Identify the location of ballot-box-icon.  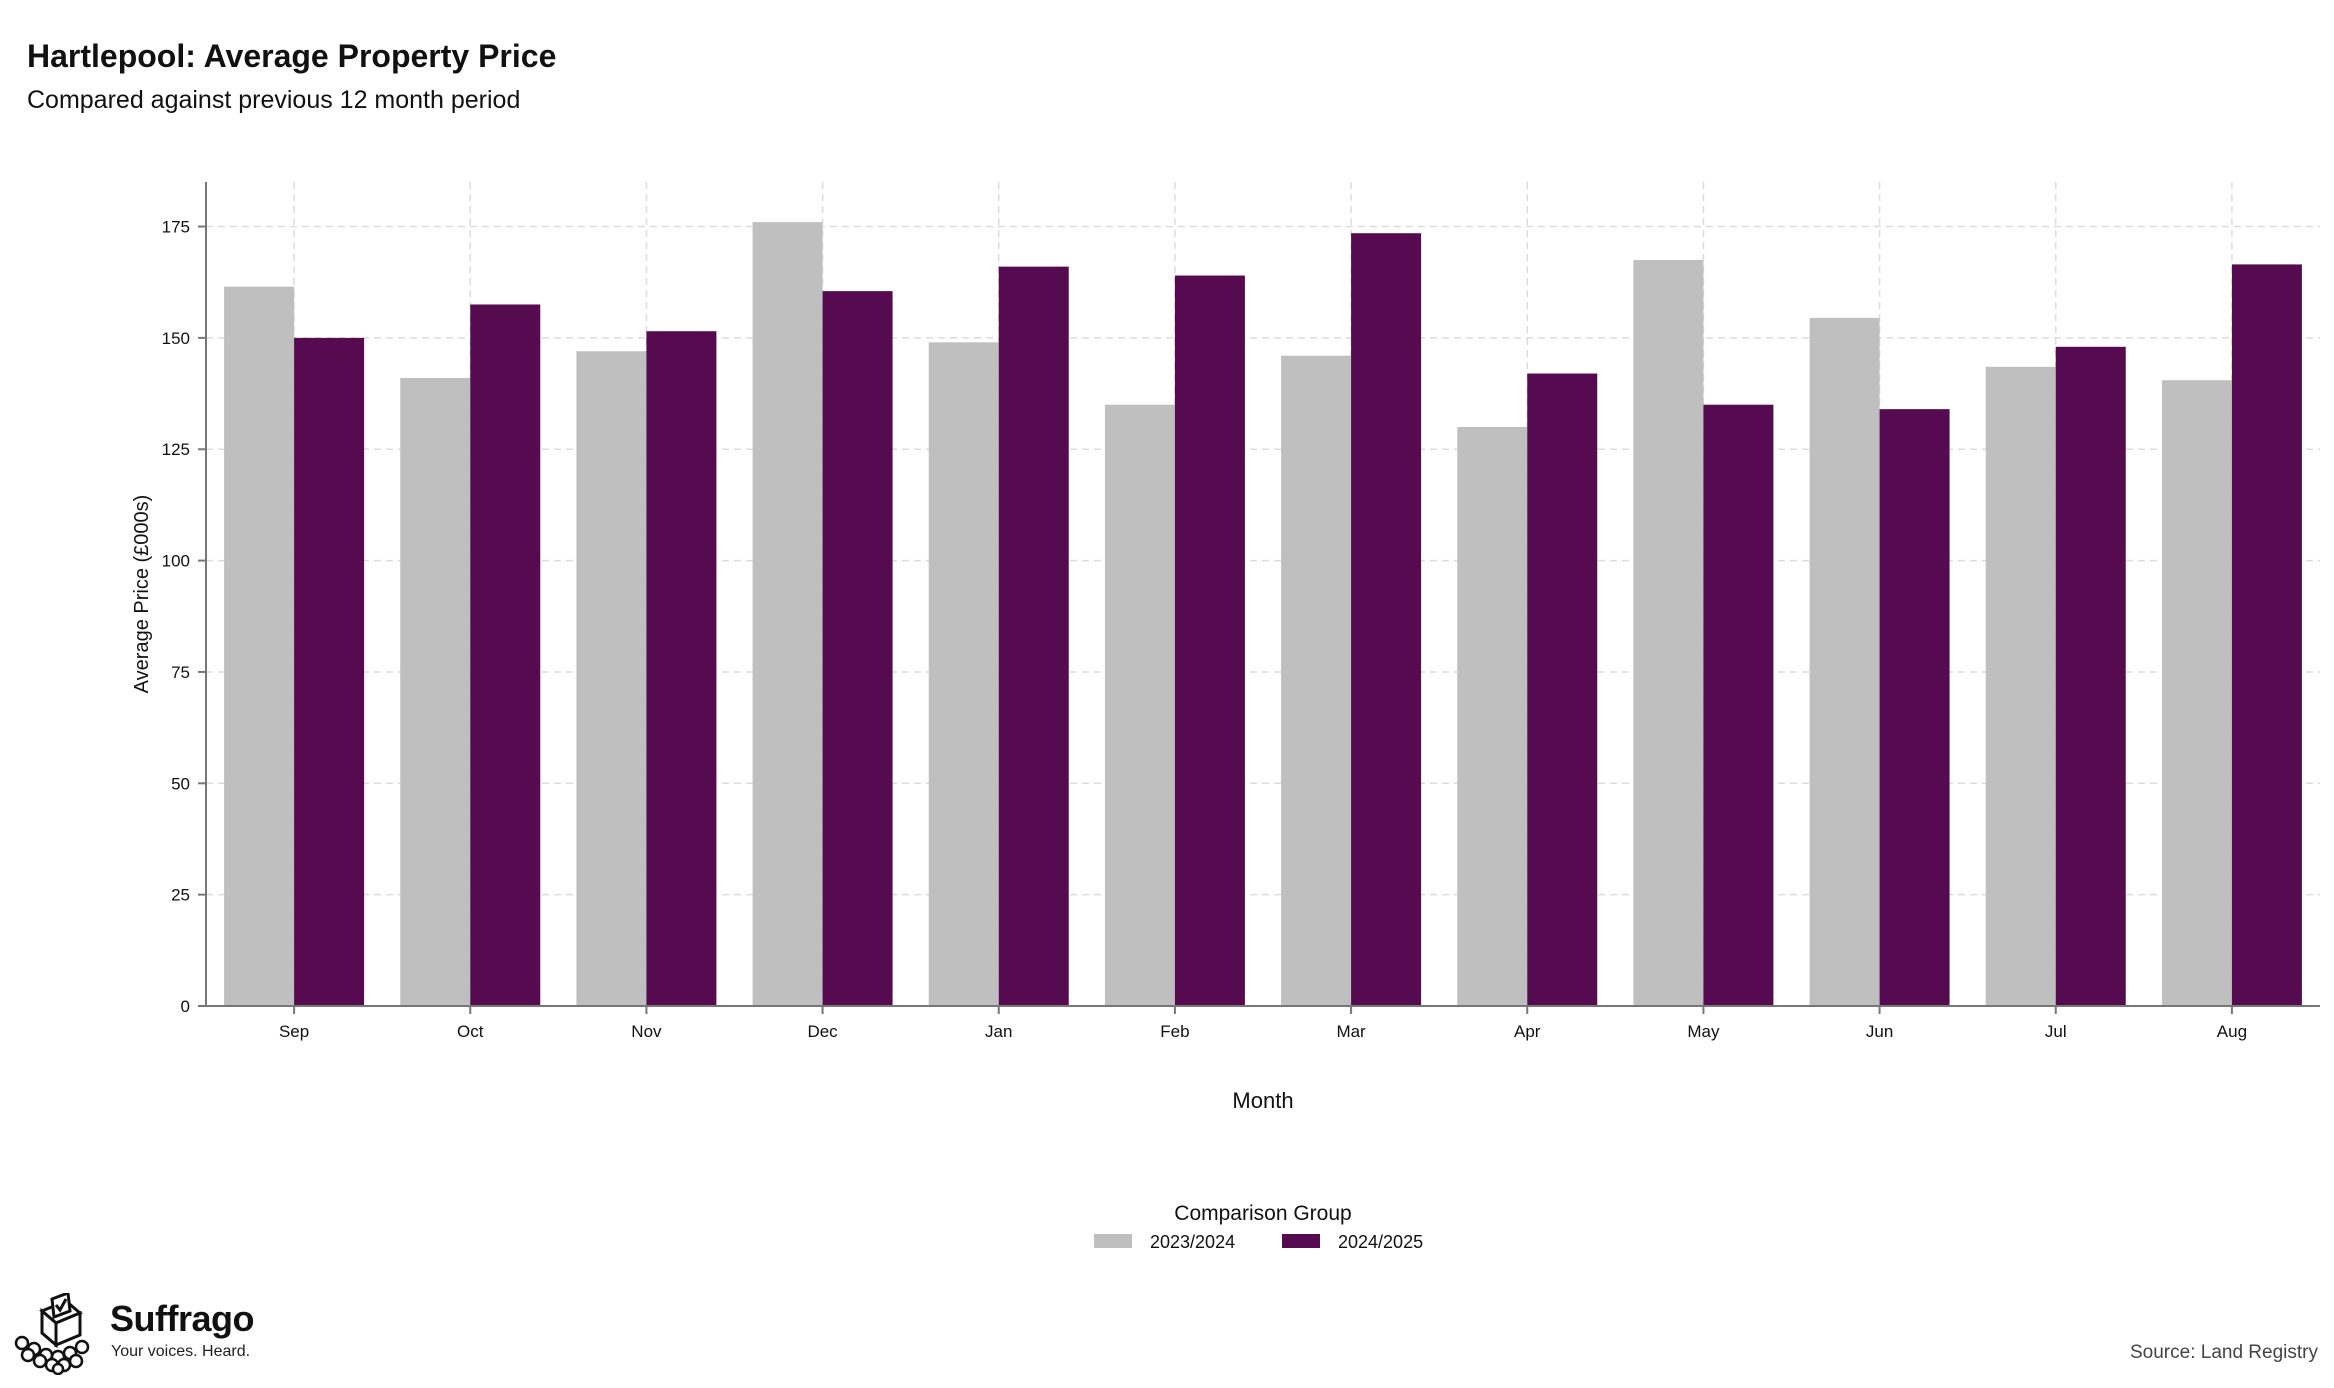
(52, 1334).